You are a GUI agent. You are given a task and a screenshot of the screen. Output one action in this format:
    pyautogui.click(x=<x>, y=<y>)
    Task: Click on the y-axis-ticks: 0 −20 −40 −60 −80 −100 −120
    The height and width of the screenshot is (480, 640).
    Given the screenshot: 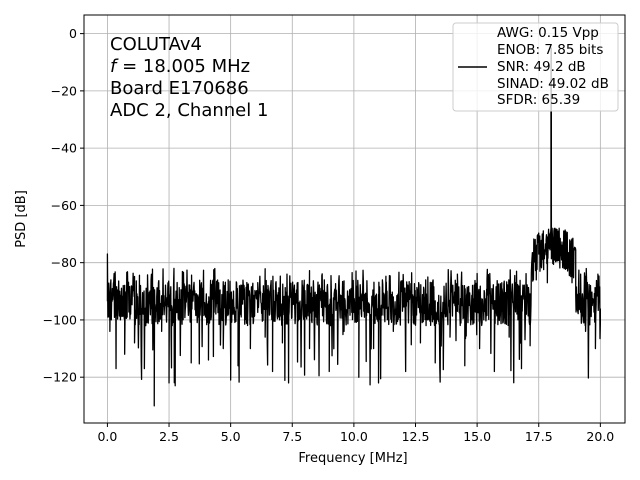 What is the action you would take?
    pyautogui.click(x=63, y=205)
    